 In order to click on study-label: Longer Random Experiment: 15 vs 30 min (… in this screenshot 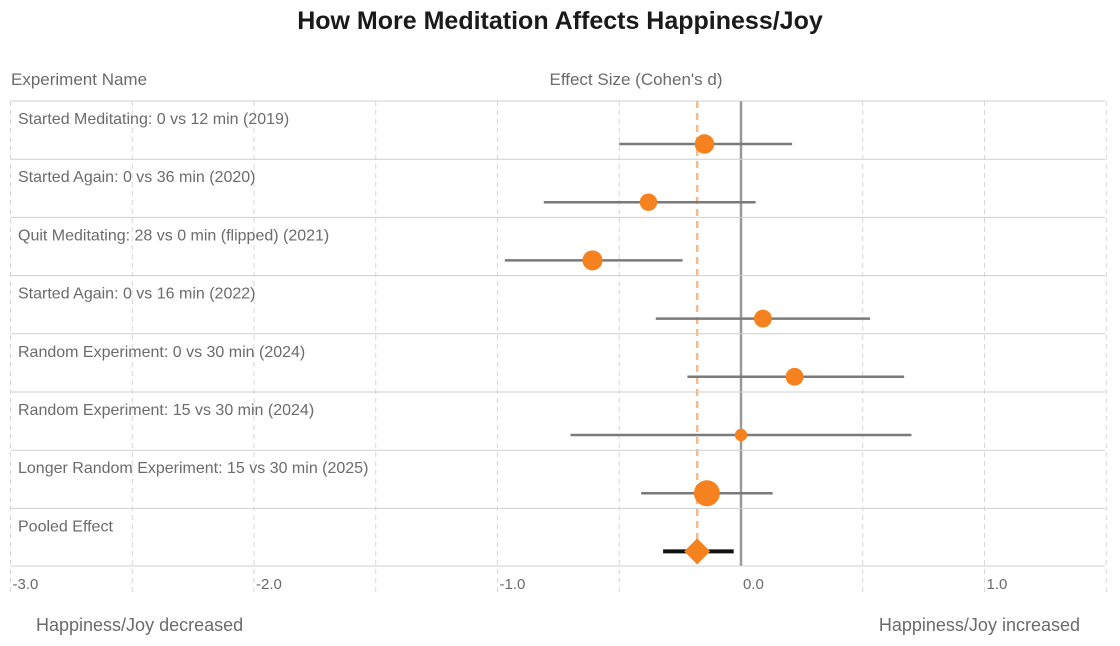, I will do `click(193, 468)`.